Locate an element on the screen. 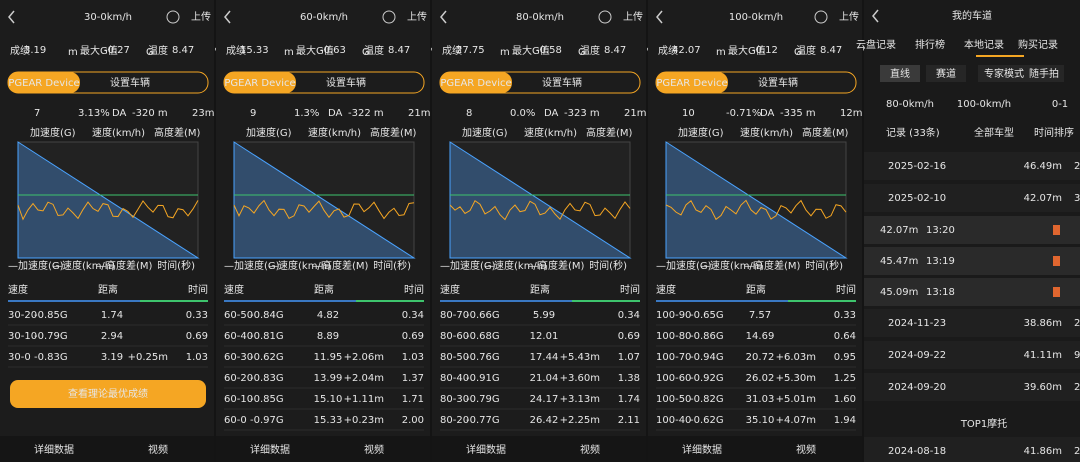  alt: 23m is located at coordinates (203, 113).